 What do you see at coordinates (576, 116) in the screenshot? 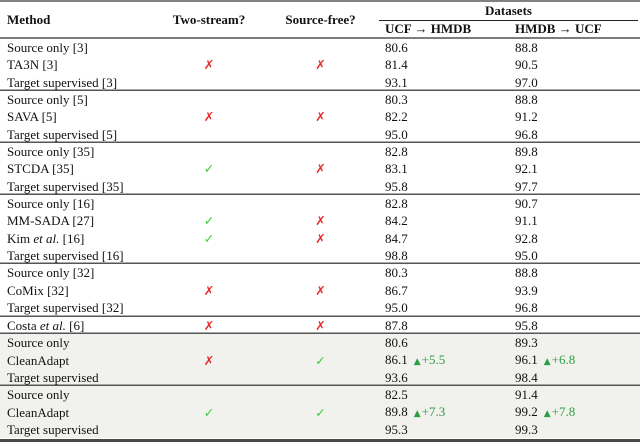
I see `hmdb-ucf-value-cell: 91.2` at bounding box center [576, 116].